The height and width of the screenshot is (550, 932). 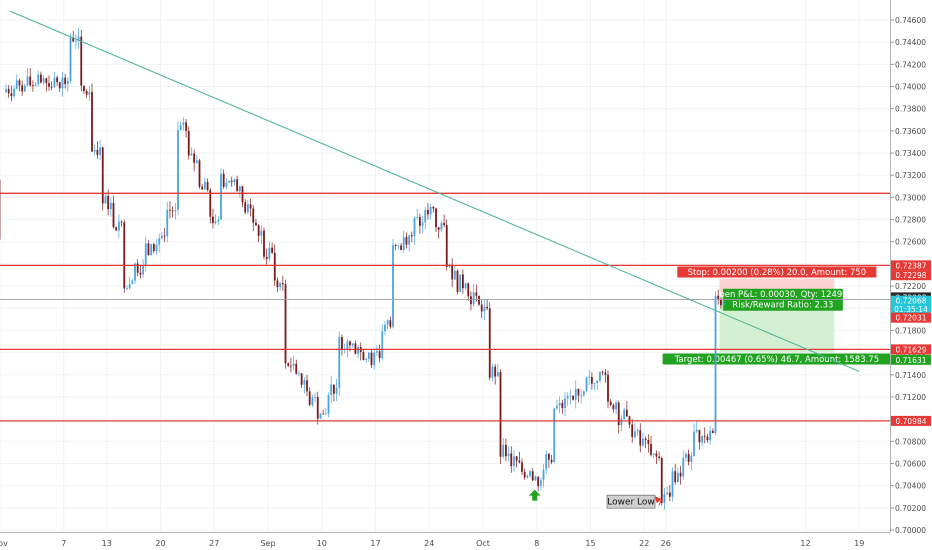 I want to click on y-tick-label: 0.73200, so click(x=910, y=175).